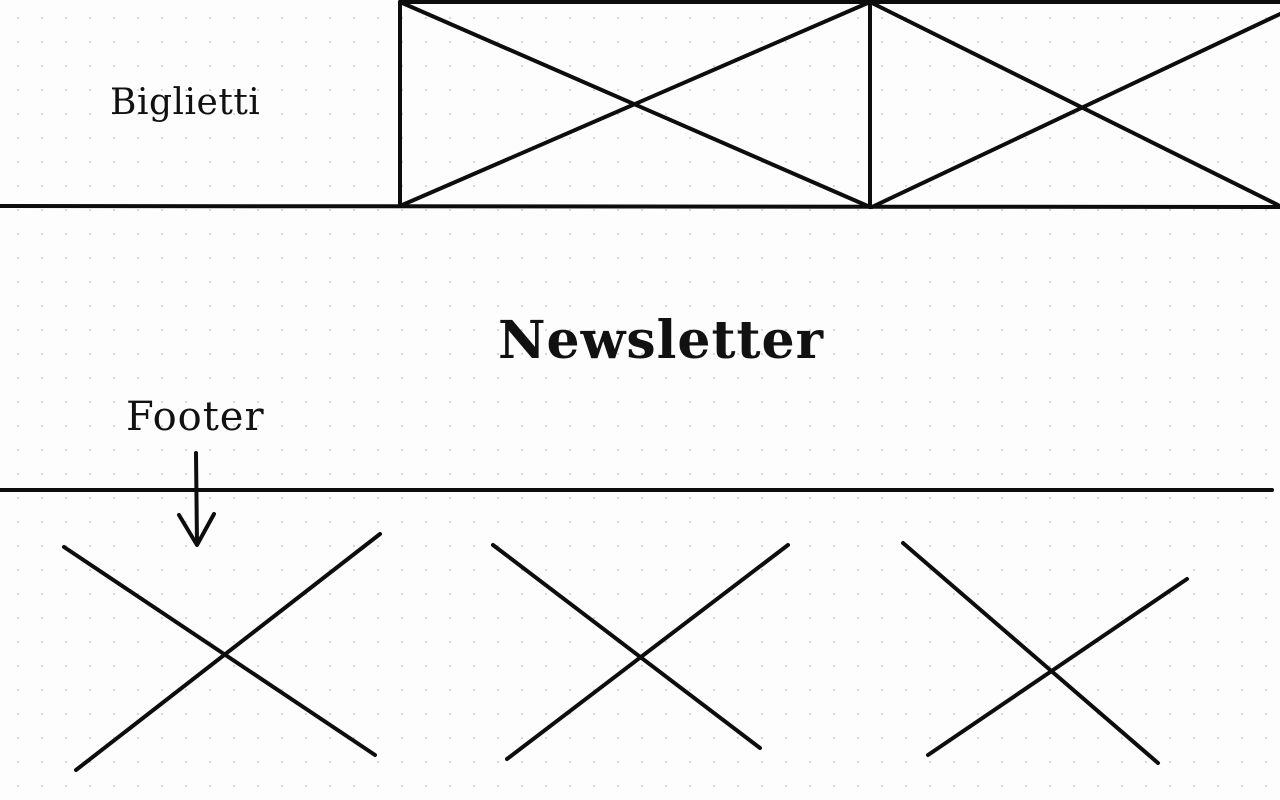 This screenshot has height=800, width=1280. I want to click on footer-section-label: Footer, so click(195, 417).